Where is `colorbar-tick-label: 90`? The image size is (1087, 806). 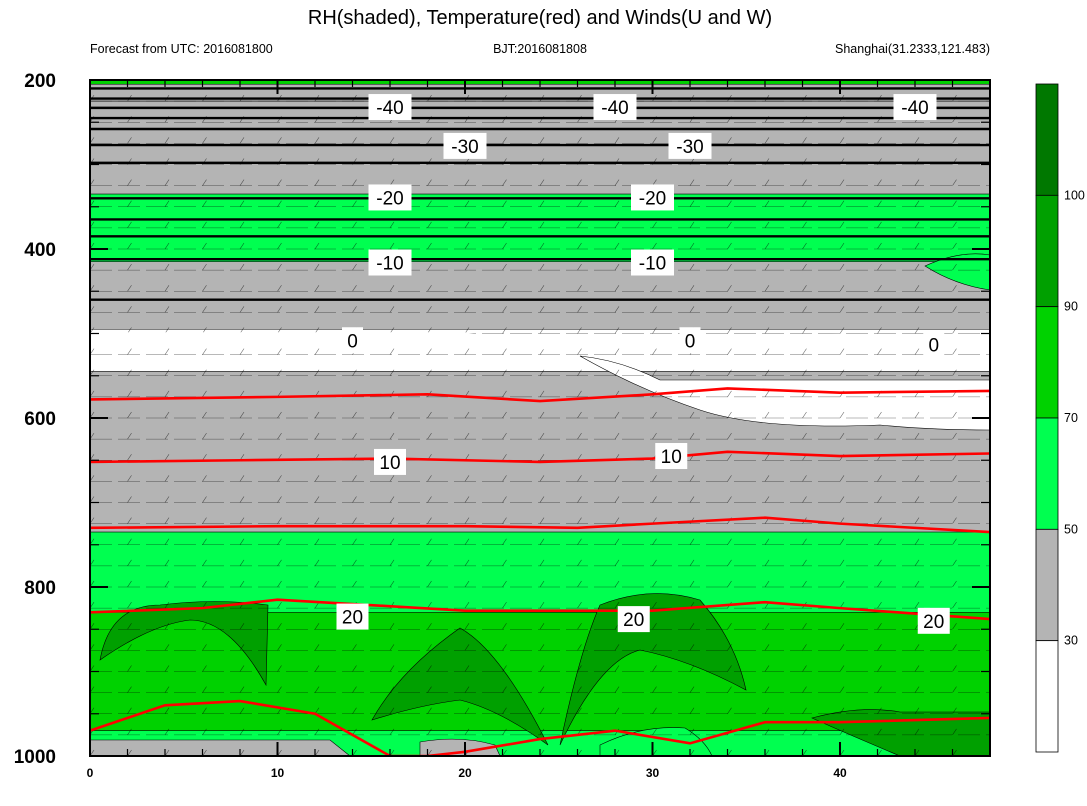 colorbar-tick-label: 90 is located at coordinates (1071, 307).